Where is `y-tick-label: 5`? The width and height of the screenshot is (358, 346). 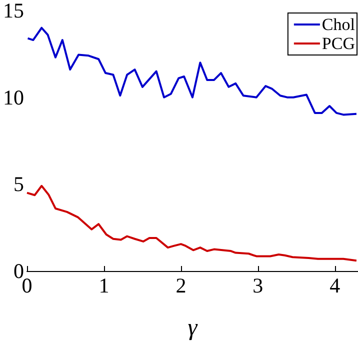
y-tick-label: 5 is located at coordinates (19, 184).